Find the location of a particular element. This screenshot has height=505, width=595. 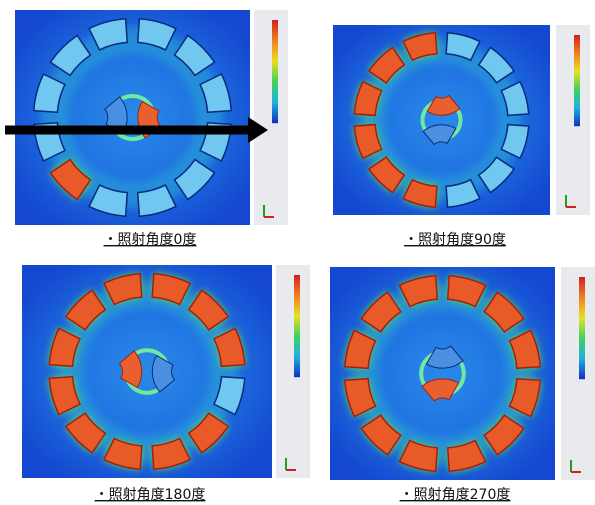

arrow-head is located at coordinates (258, 130).